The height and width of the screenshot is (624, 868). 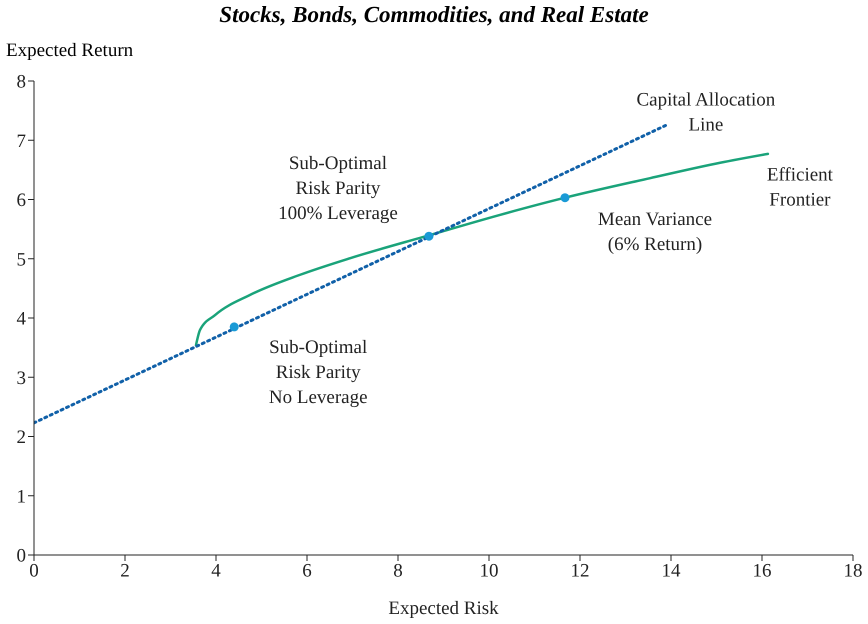 I want to click on annotation: Capital Allocation Line, so click(x=706, y=112).